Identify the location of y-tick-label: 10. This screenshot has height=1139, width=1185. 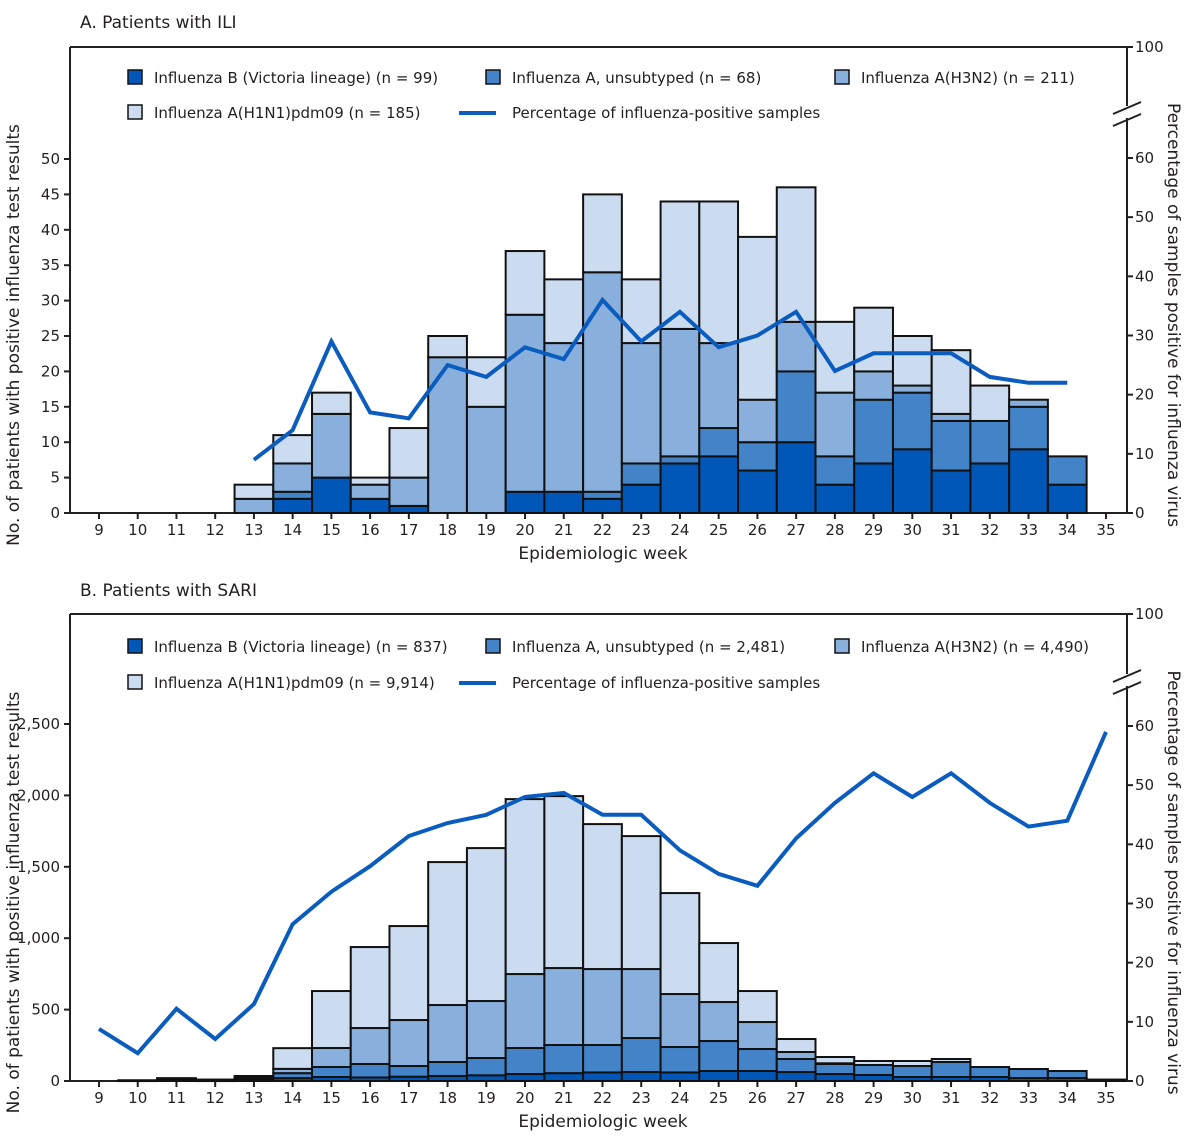
(50, 442).